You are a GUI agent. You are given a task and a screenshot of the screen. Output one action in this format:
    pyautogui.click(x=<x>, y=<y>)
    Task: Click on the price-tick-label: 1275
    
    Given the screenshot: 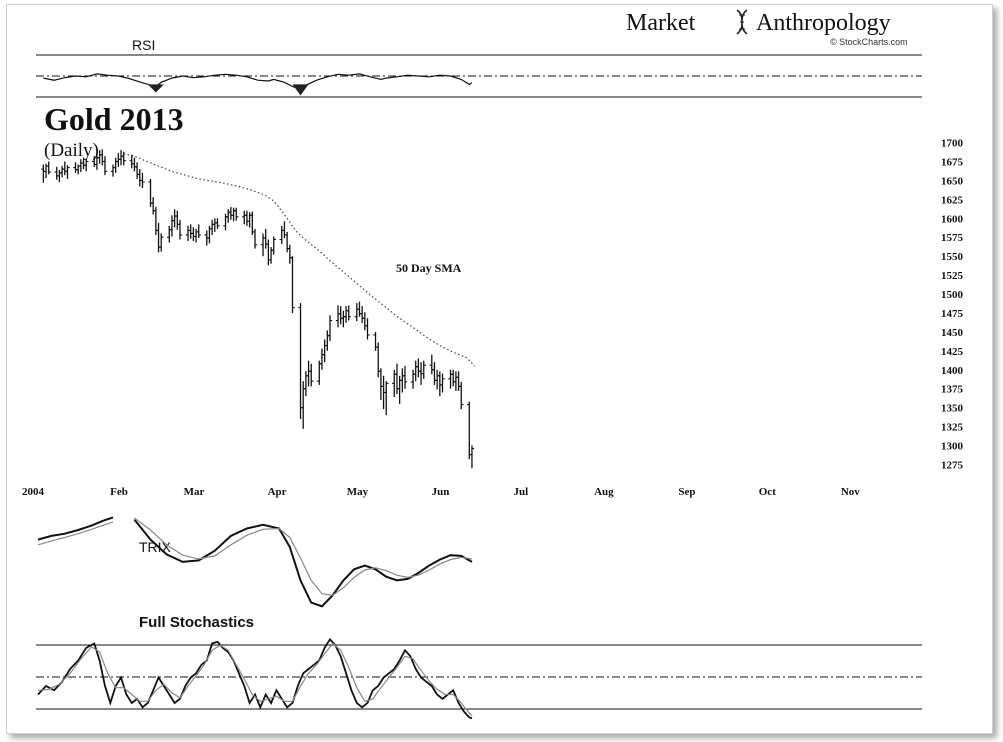 What is the action you would take?
    pyautogui.click(x=952, y=465)
    